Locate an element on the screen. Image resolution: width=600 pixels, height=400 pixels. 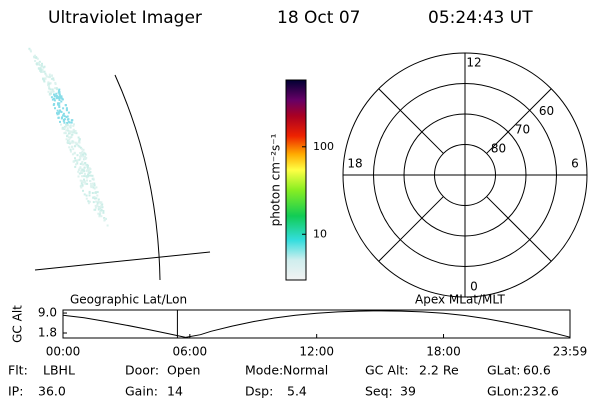
date: 18 Oct 07 is located at coordinates (318, 18).